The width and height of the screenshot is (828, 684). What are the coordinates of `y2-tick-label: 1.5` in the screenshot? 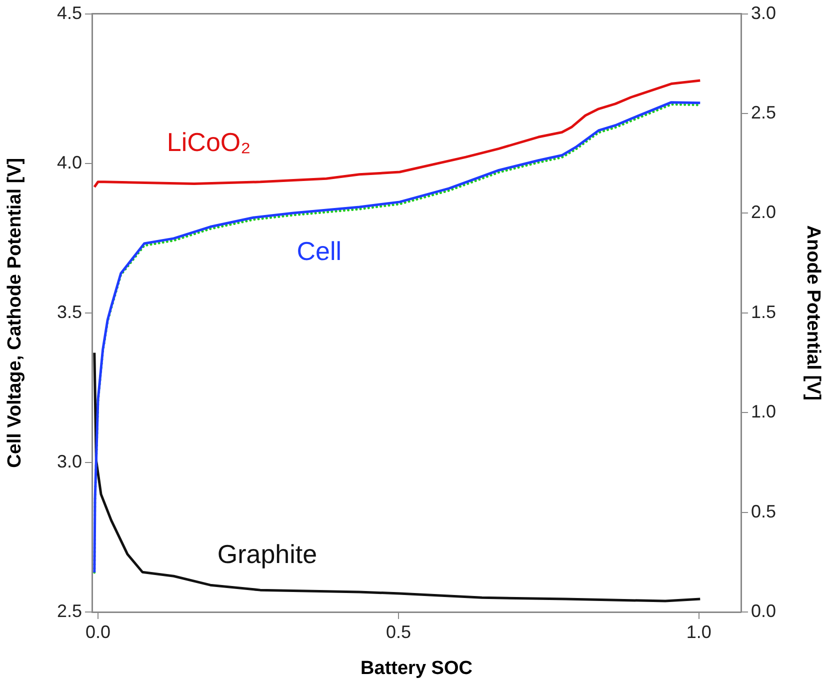 It's located at (763, 312).